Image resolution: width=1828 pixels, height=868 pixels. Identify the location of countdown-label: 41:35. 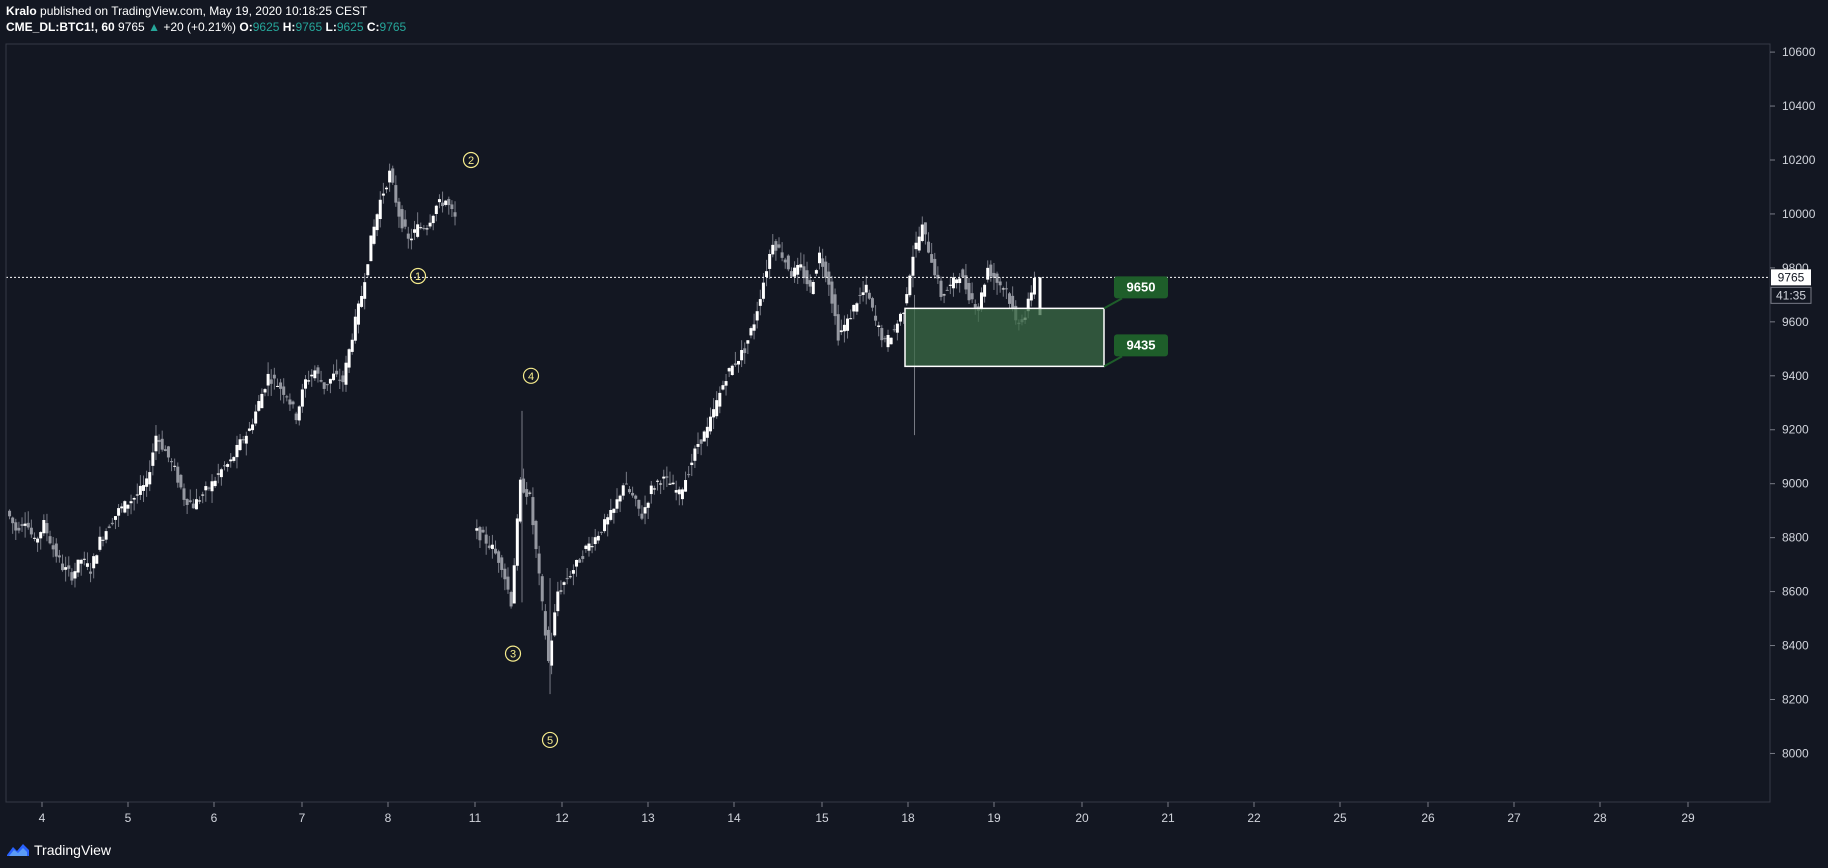
(1791, 295).